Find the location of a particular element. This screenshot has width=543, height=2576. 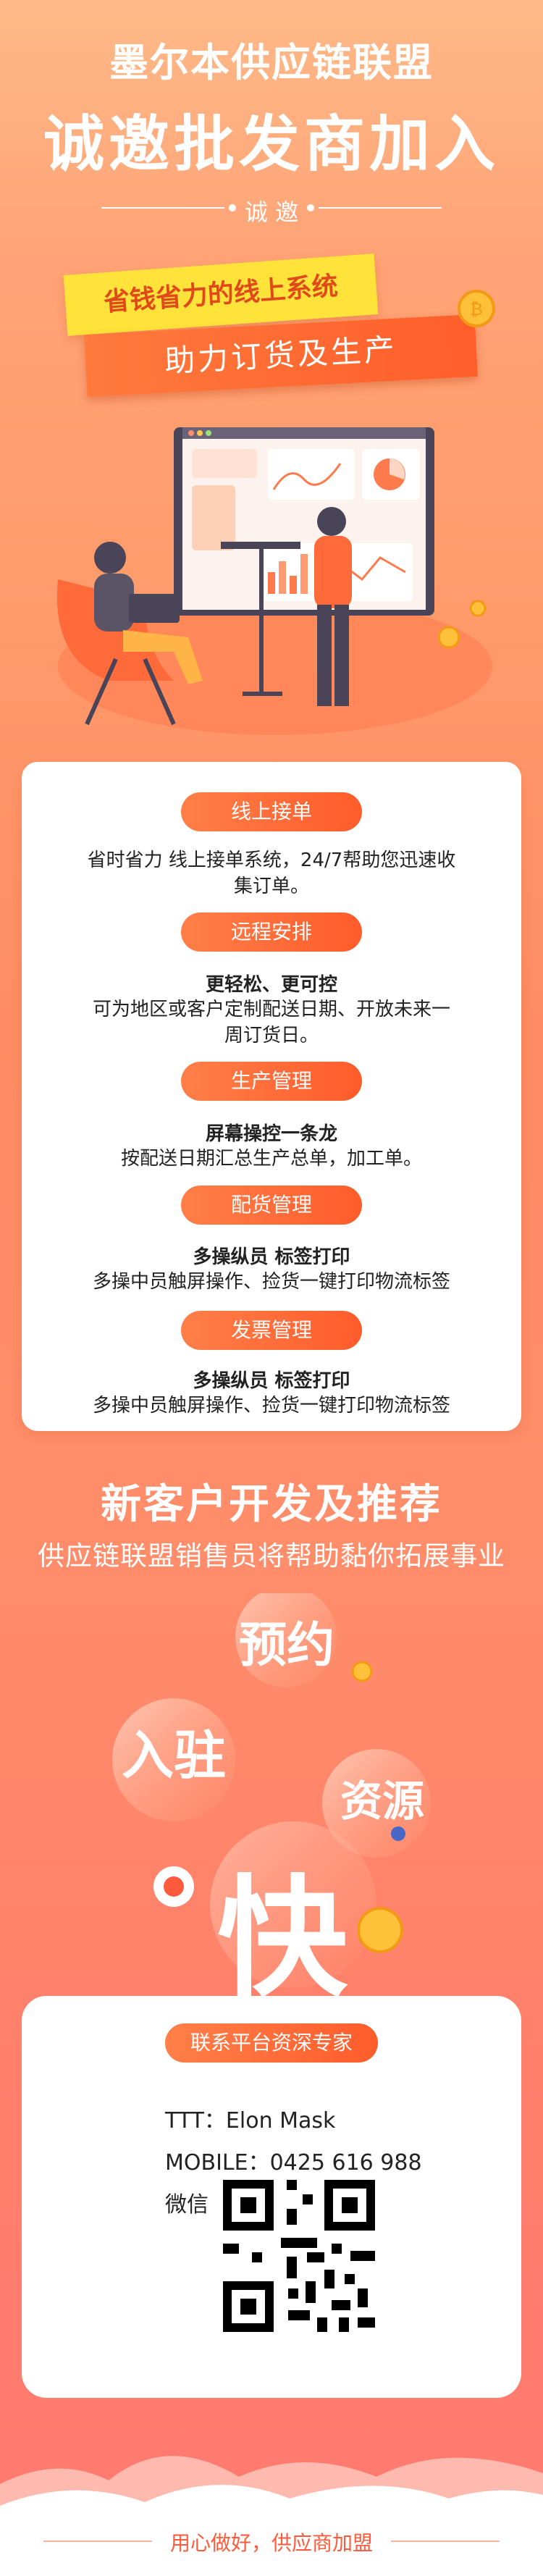

pill-invoice-management: 发票管理 is located at coordinates (271, 1330).